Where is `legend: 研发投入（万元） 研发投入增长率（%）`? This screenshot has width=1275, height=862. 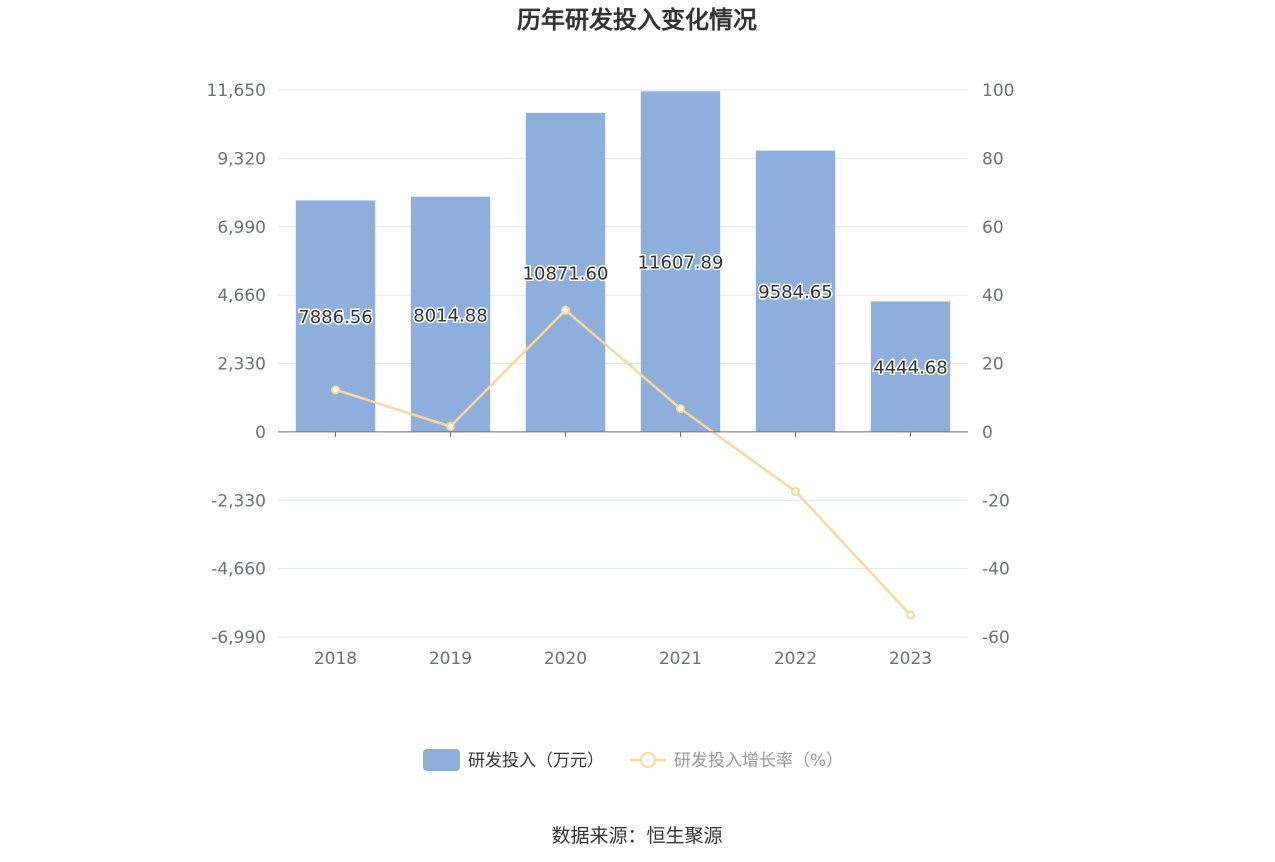 legend: 研发投入（万元） 研发投入增长率（%） is located at coordinates (633, 760).